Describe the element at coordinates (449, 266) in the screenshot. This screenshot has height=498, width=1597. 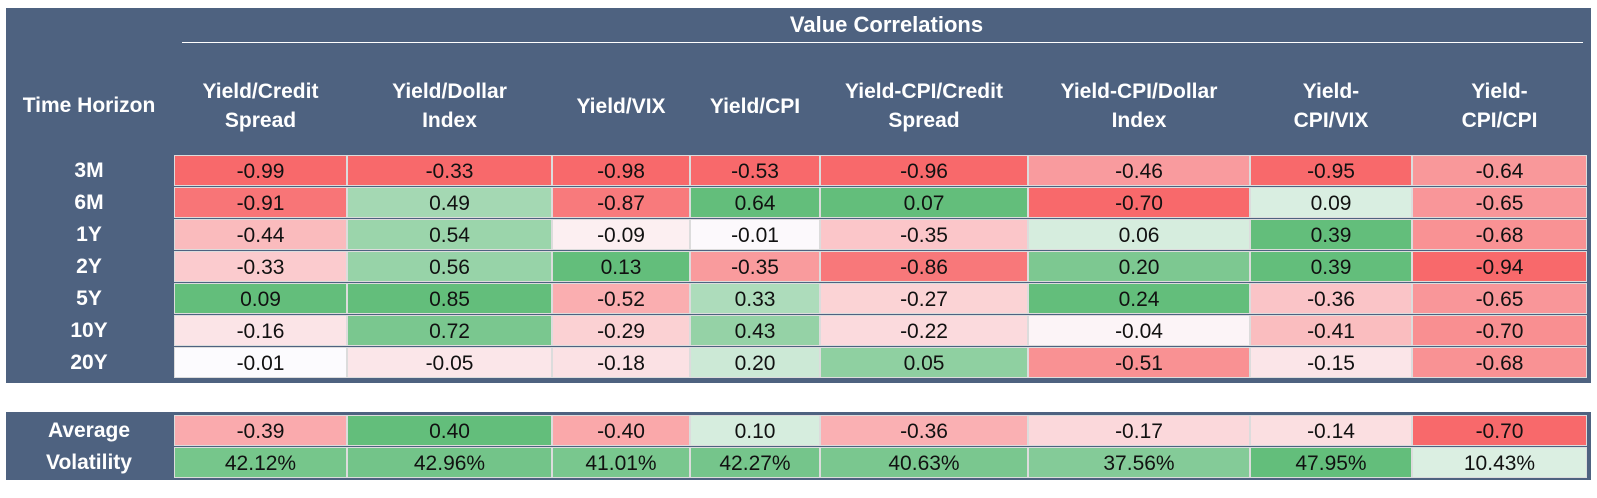
I see `table-cell: 0.56` at that location.